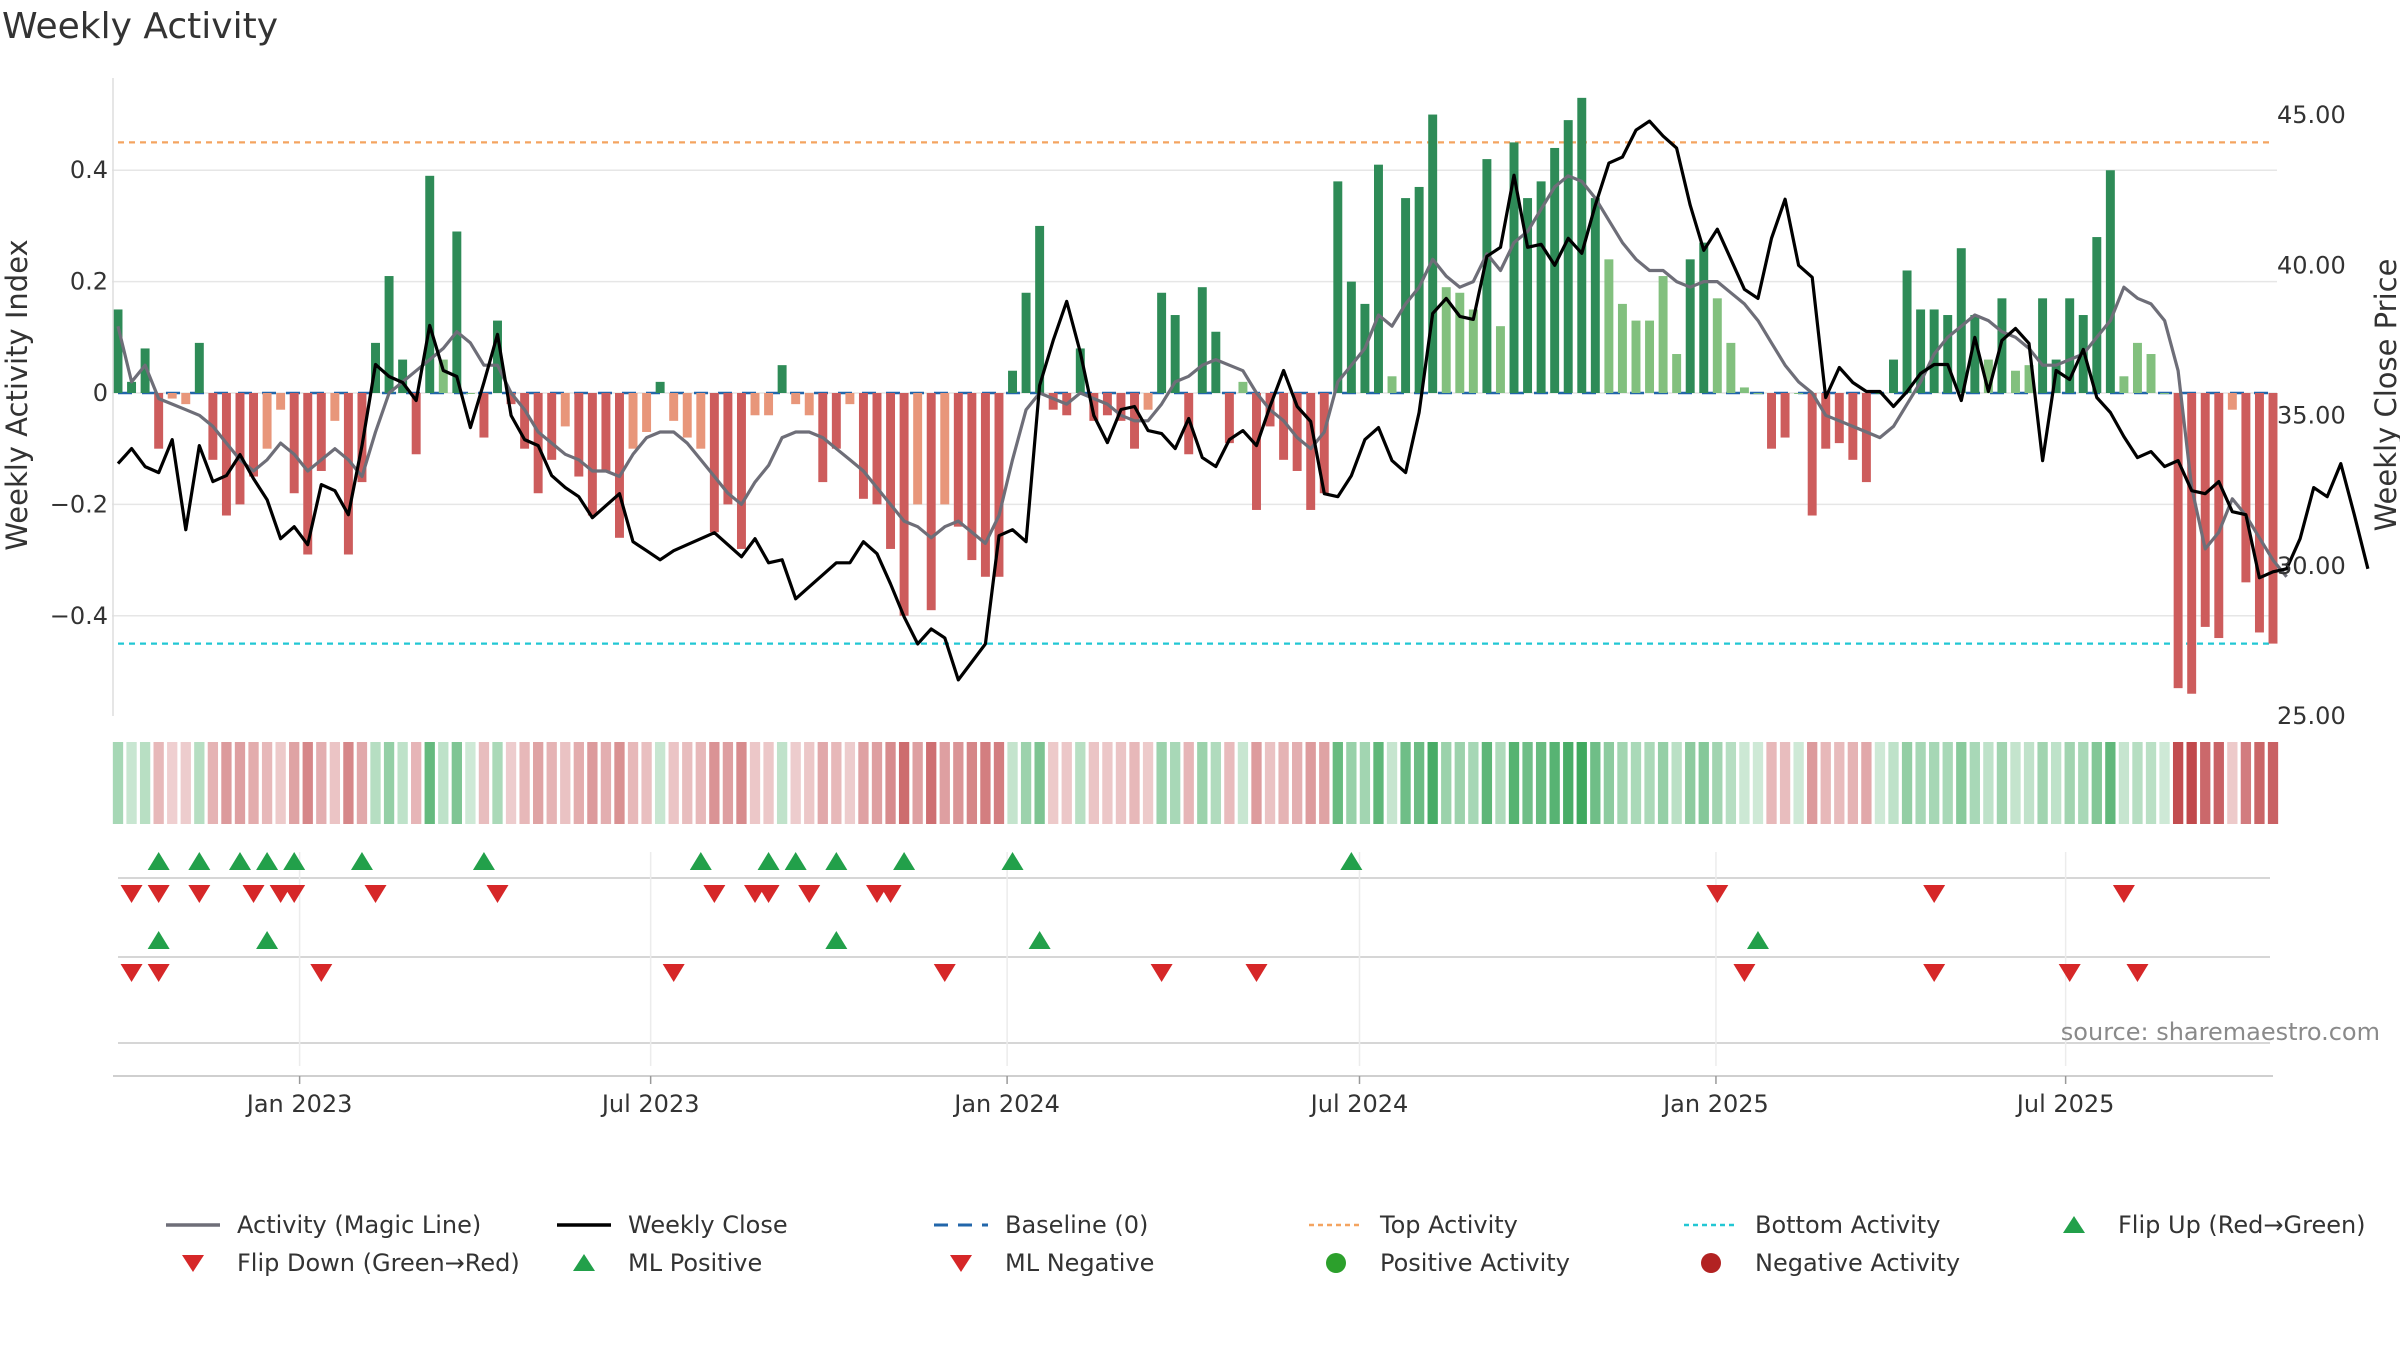 This screenshot has width=2400, height=1350. What do you see at coordinates (836, 940) in the screenshot?
I see `ml-positive-marker` at bounding box center [836, 940].